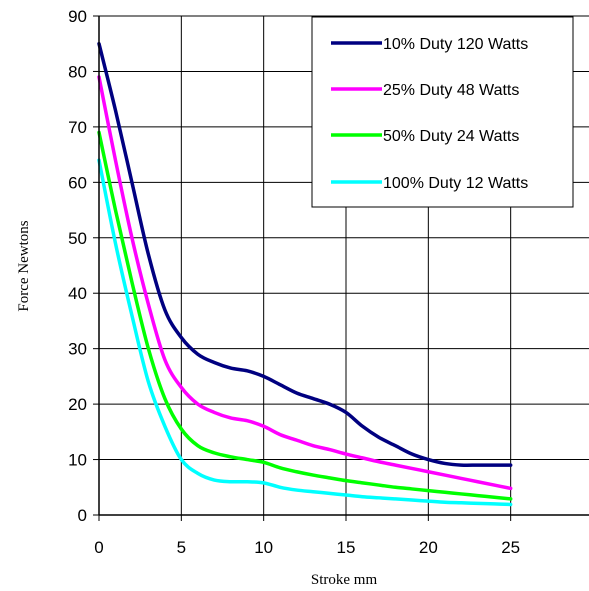 The image size is (589, 591). What do you see at coordinates (346, 547) in the screenshot?
I see `x-tick-label: 15` at bounding box center [346, 547].